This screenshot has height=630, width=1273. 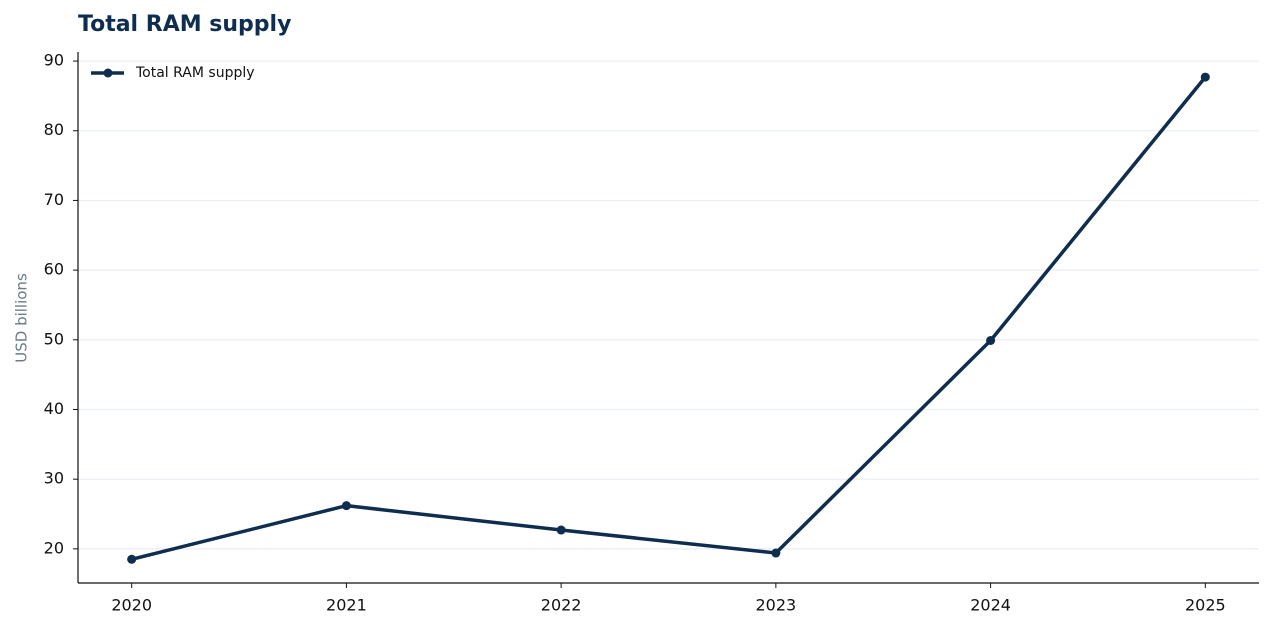 I want to click on y-tick-label: 20, so click(x=54, y=547).